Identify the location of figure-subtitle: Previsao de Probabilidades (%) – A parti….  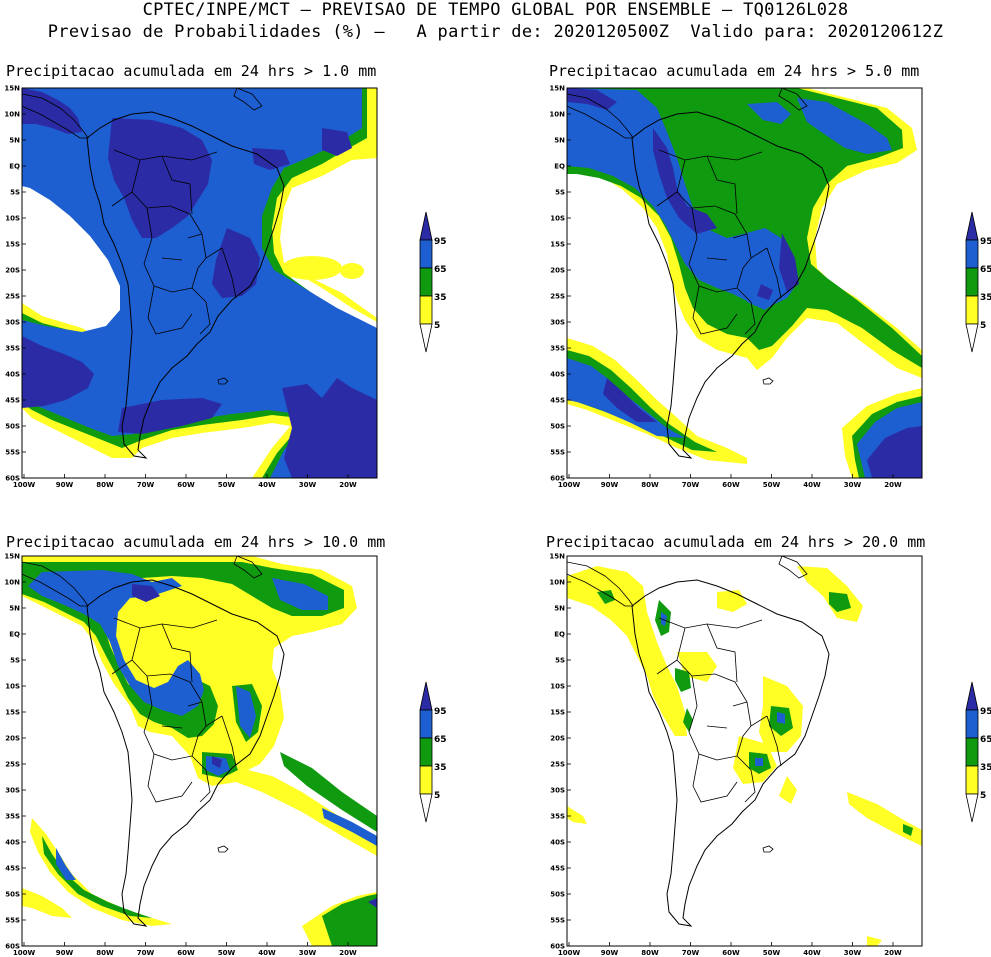
(495, 32).